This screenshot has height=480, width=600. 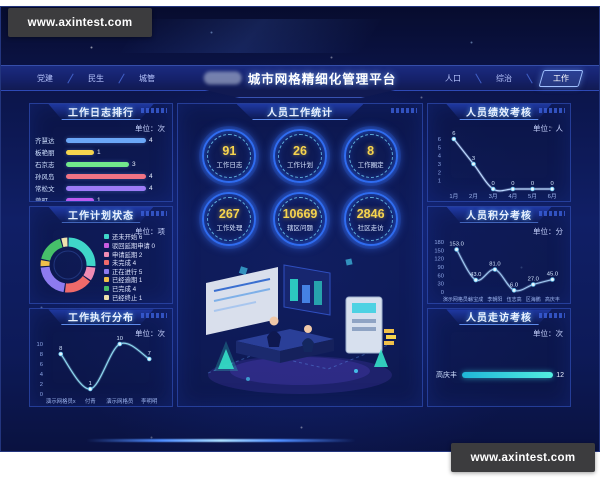 What do you see at coordinates (370, 156) in the screenshot?
I see `stat-ring: 8 工作圈定` at bounding box center [370, 156].